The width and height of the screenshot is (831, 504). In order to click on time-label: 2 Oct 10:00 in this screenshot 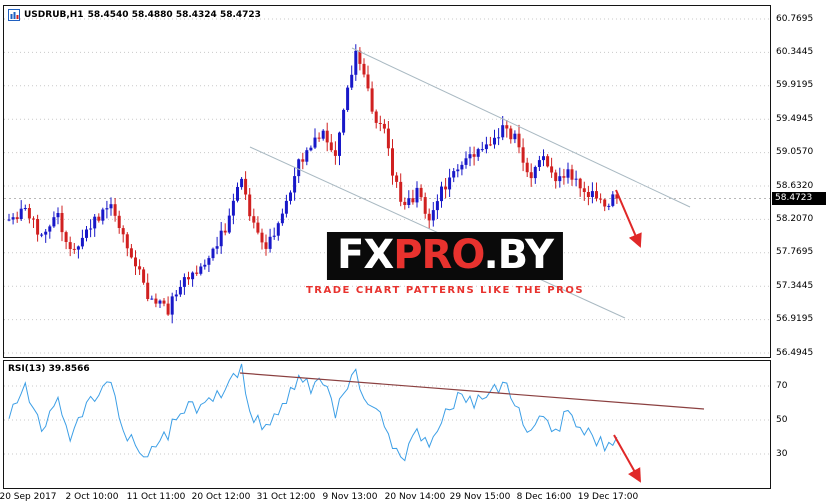, I will do `click(92, 497)`.